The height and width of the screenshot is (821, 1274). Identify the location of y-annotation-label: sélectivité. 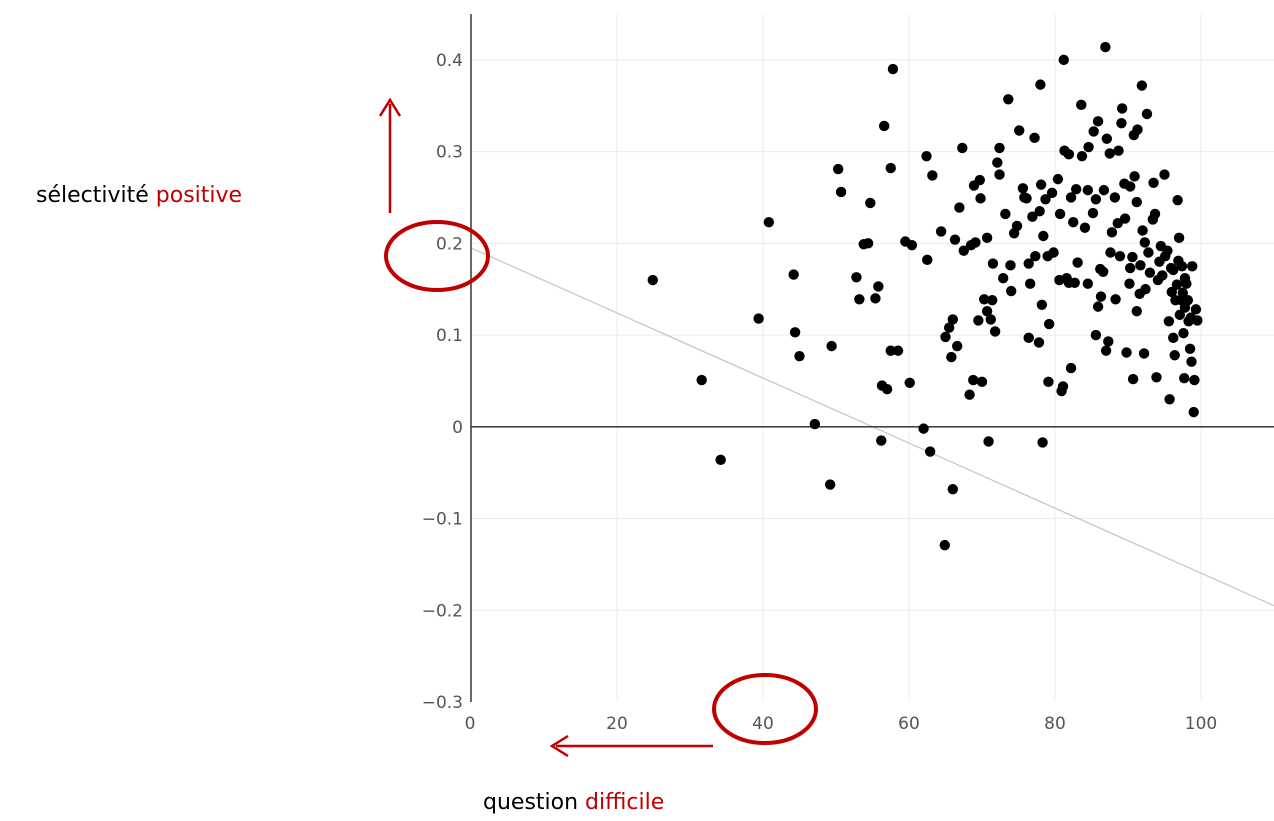
(96, 195).